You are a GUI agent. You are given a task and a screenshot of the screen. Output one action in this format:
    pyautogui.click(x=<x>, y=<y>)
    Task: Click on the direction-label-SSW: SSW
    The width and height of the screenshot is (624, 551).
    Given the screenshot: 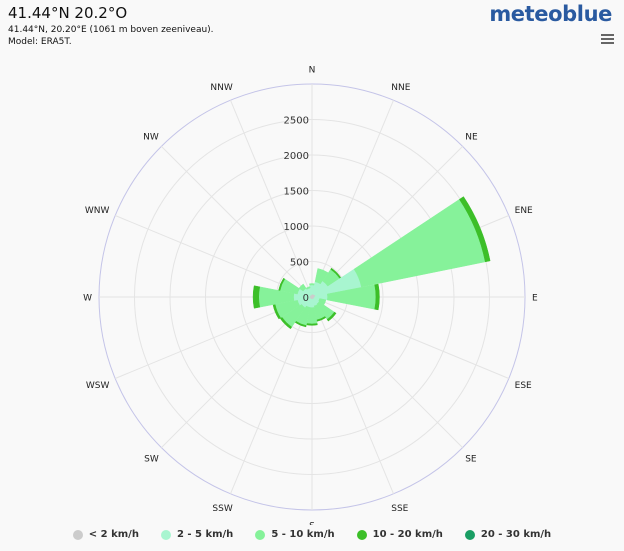 What is the action you would take?
    pyautogui.click(x=222, y=509)
    